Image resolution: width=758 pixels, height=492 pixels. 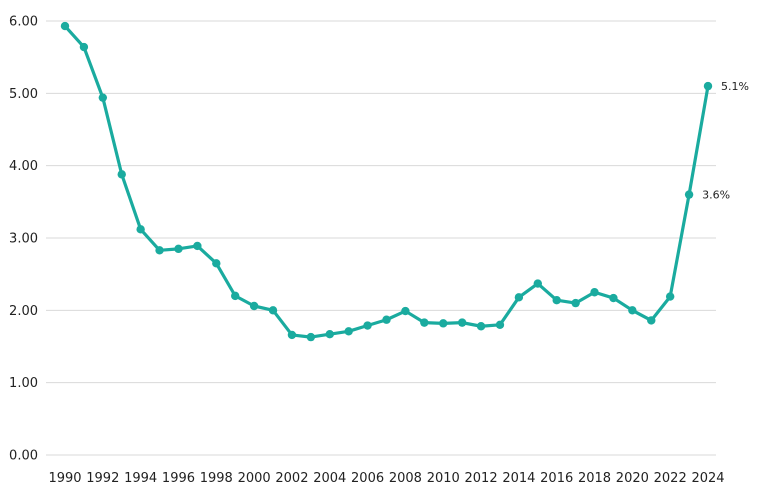 What do you see at coordinates (273, 310) in the screenshot?
I see `data-point-2001` at bounding box center [273, 310].